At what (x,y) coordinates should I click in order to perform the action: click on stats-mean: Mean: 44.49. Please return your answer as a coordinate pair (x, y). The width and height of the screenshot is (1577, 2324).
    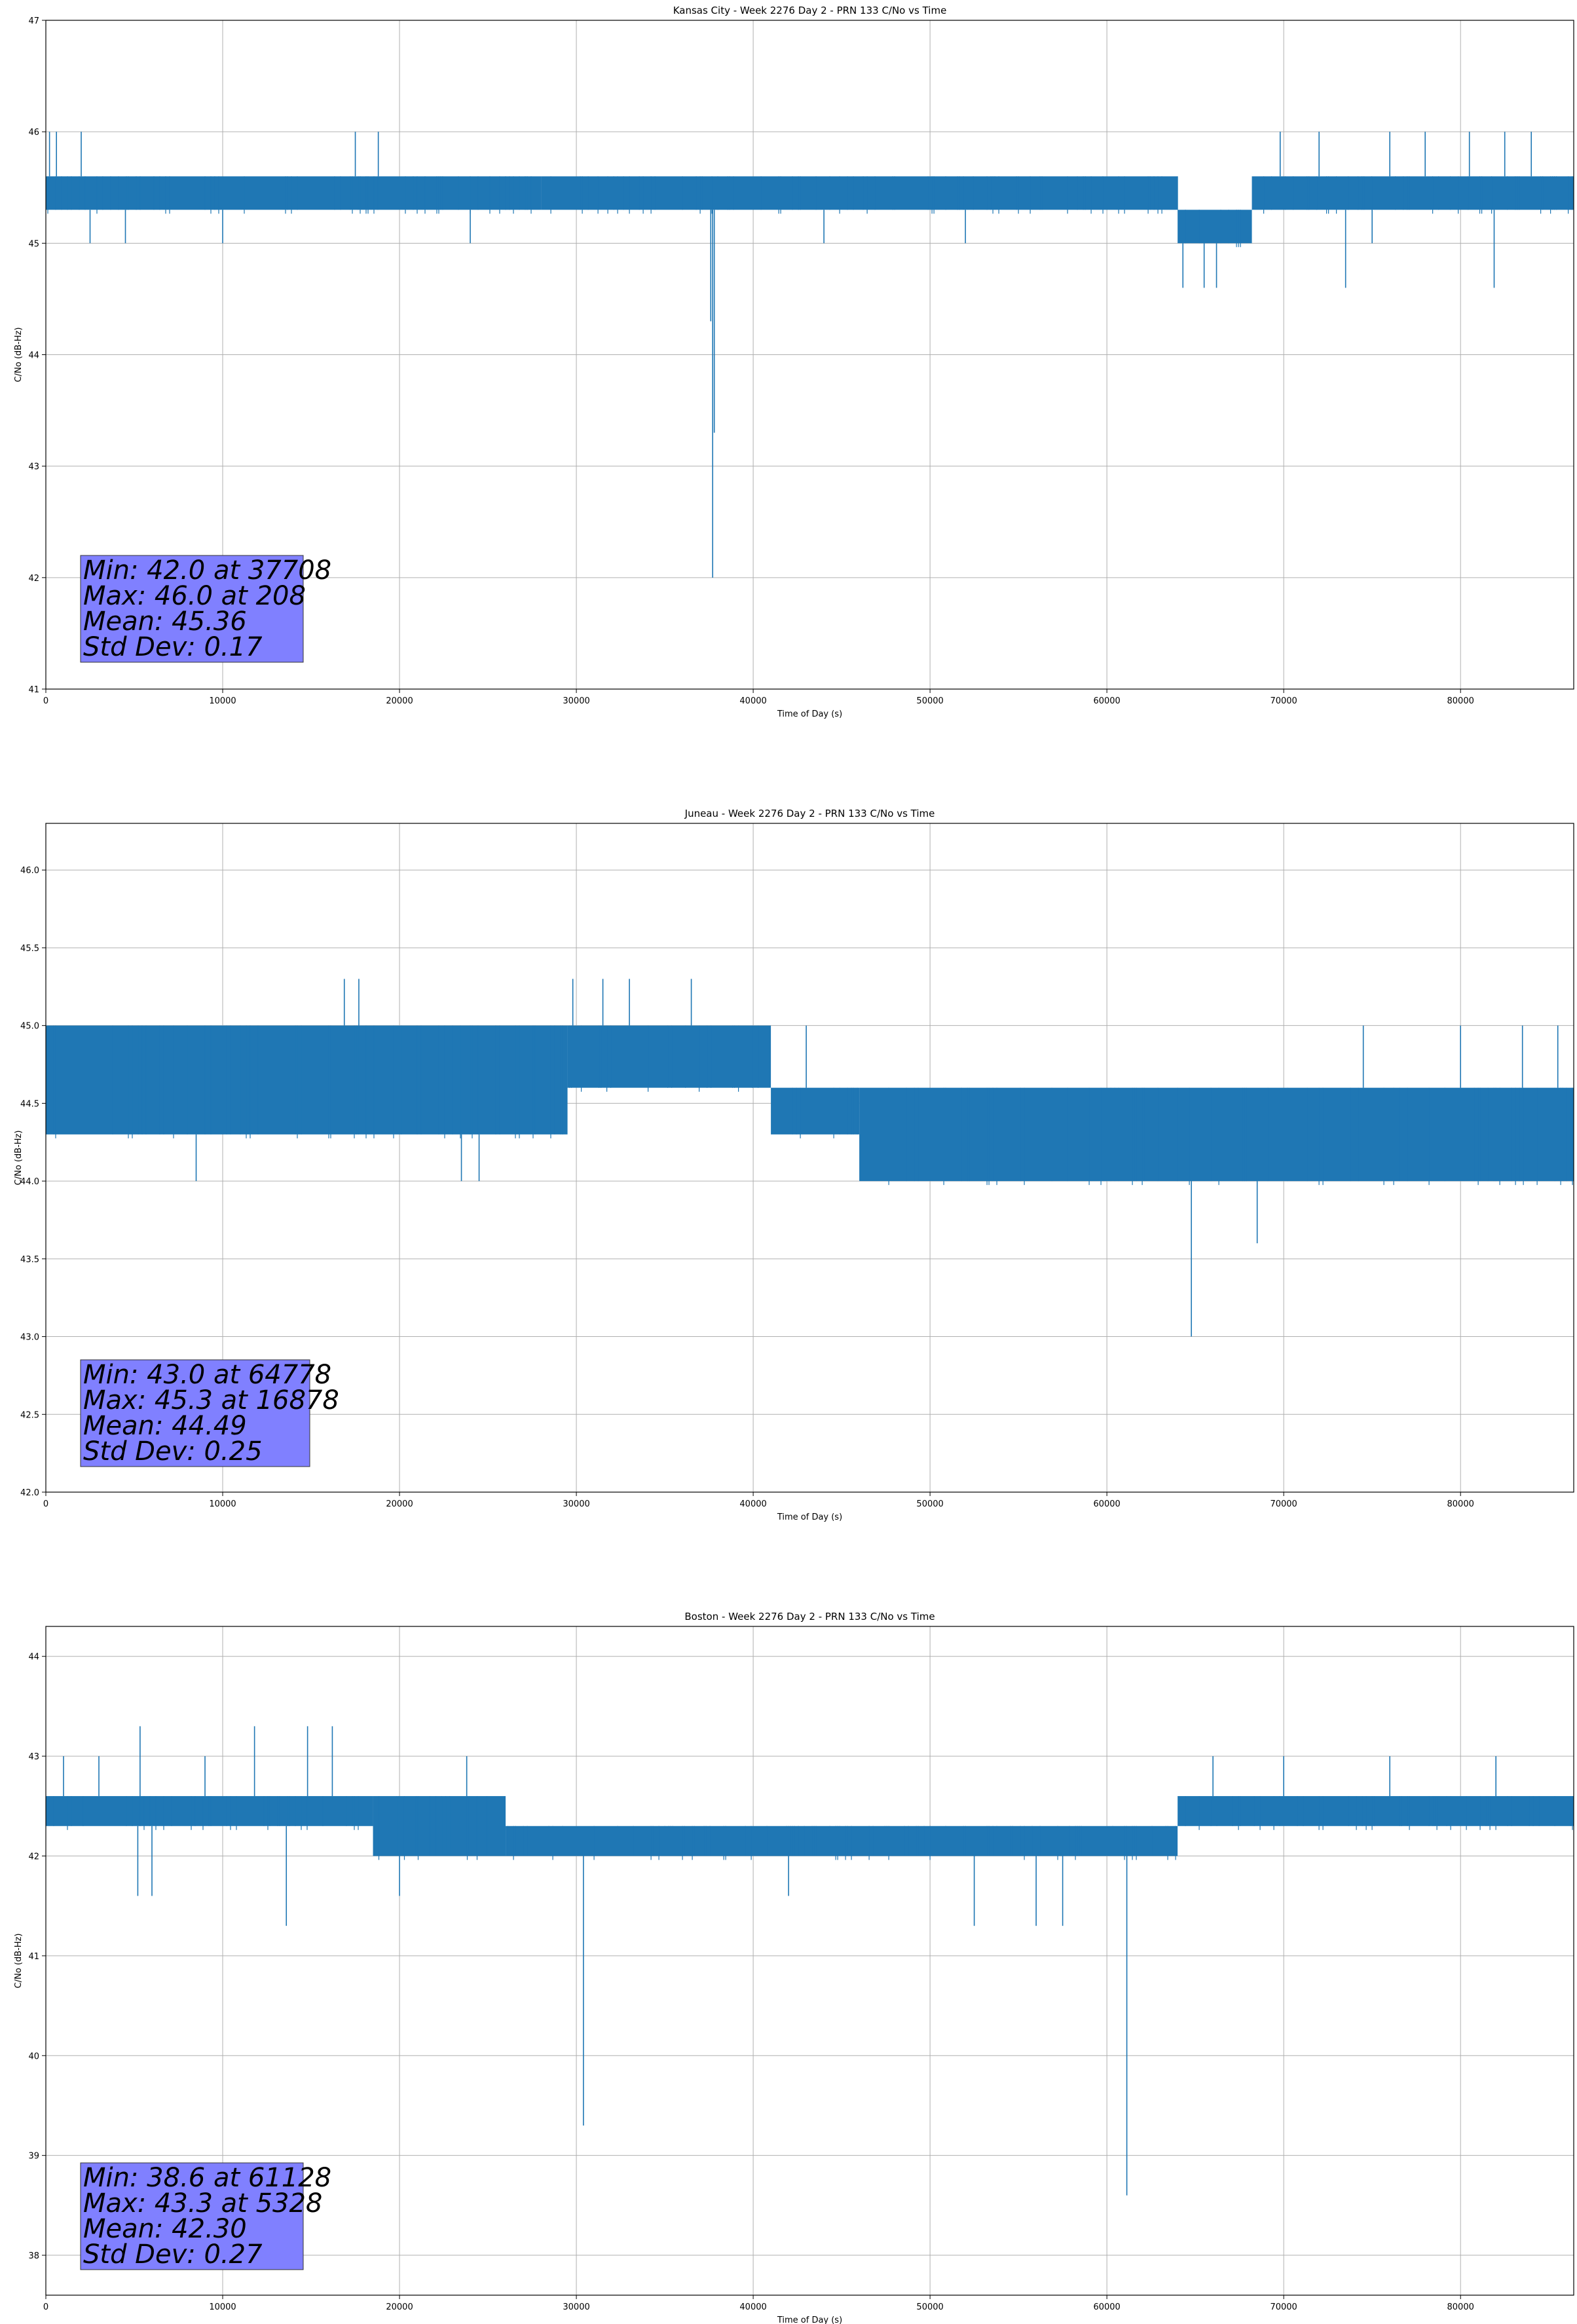
    Looking at the image, I should click on (165, 1426).